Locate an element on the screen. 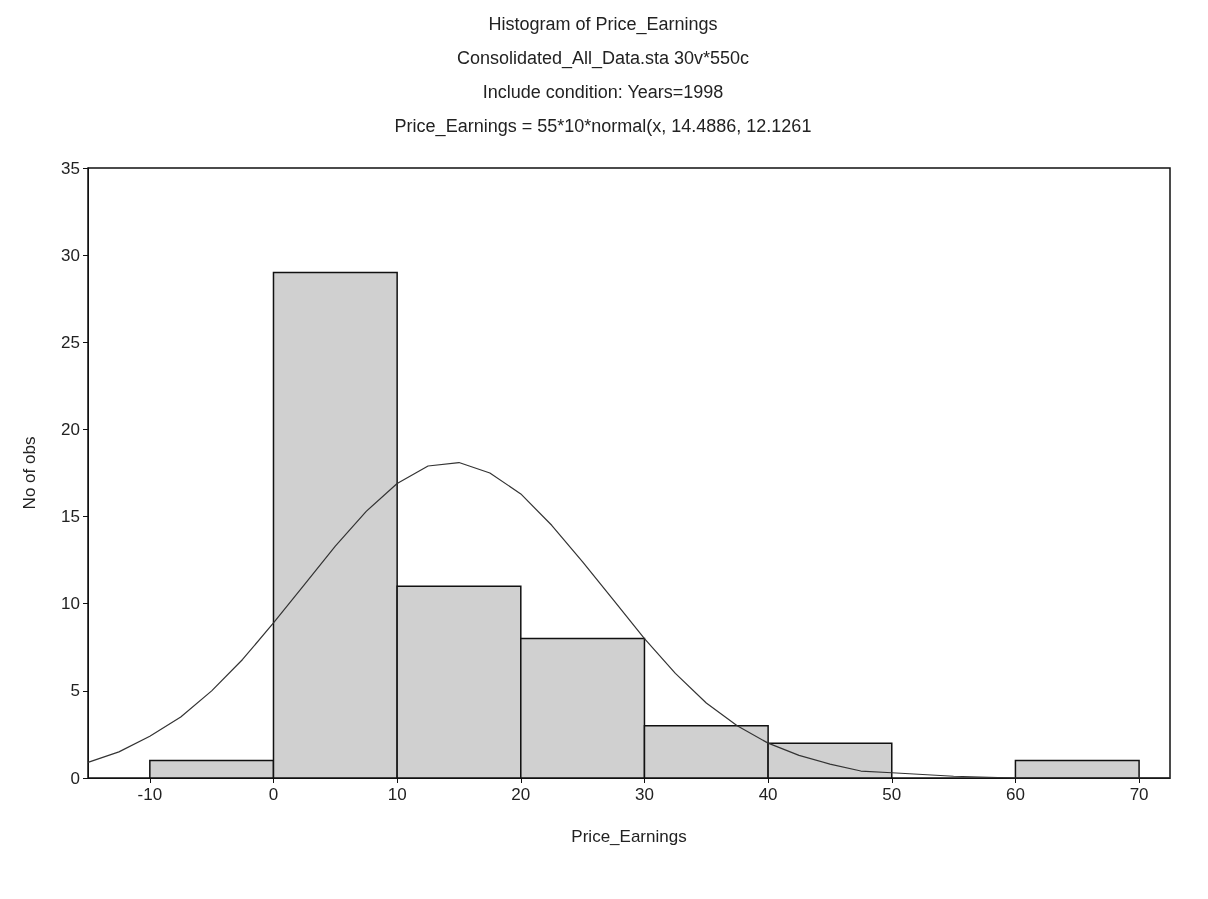 The image size is (1208, 899). chart-title: Histogram of Price_Earnings is located at coordinates (603, 24).